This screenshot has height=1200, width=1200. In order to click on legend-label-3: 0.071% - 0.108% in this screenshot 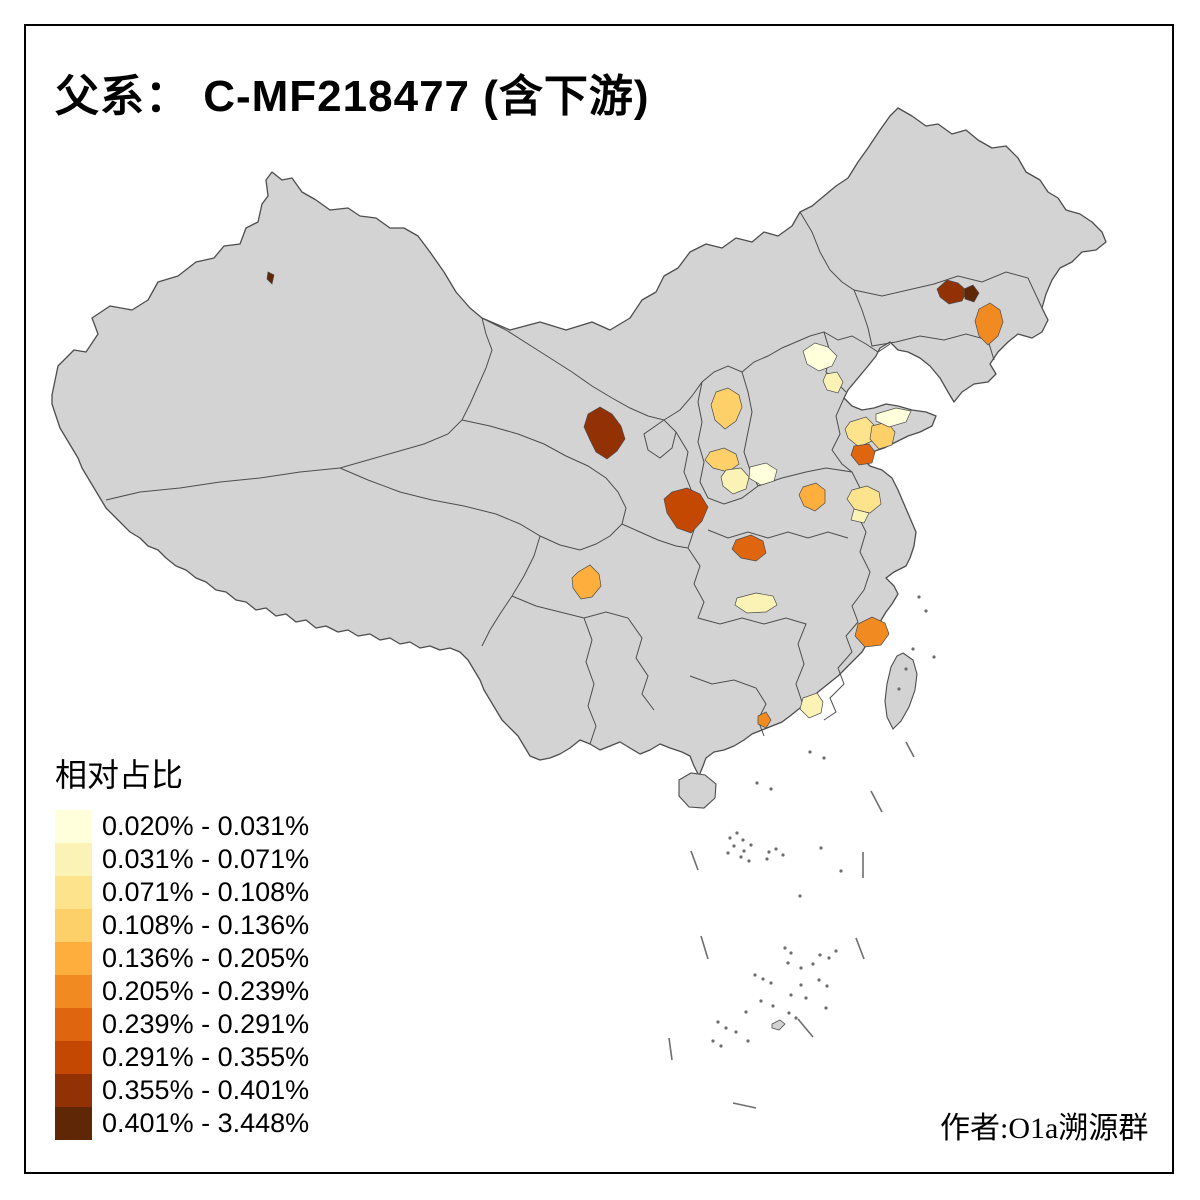, I will do `click(206, 892)`.